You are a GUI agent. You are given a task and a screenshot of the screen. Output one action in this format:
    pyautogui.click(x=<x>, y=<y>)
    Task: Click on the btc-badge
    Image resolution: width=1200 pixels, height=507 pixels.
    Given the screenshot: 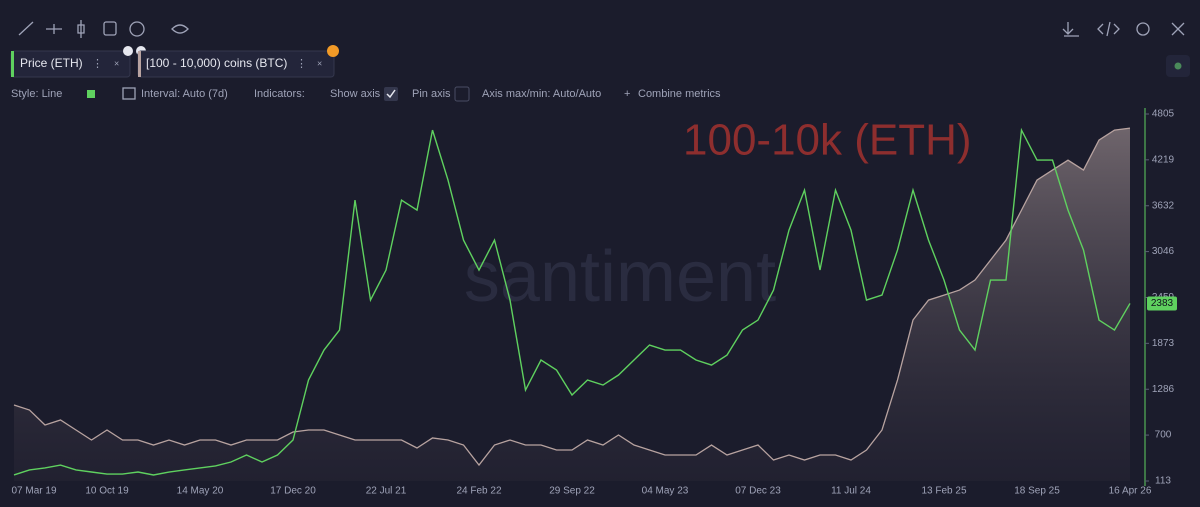 What is the action you would take?
    pyautogui.click(x=333, y=51)
    